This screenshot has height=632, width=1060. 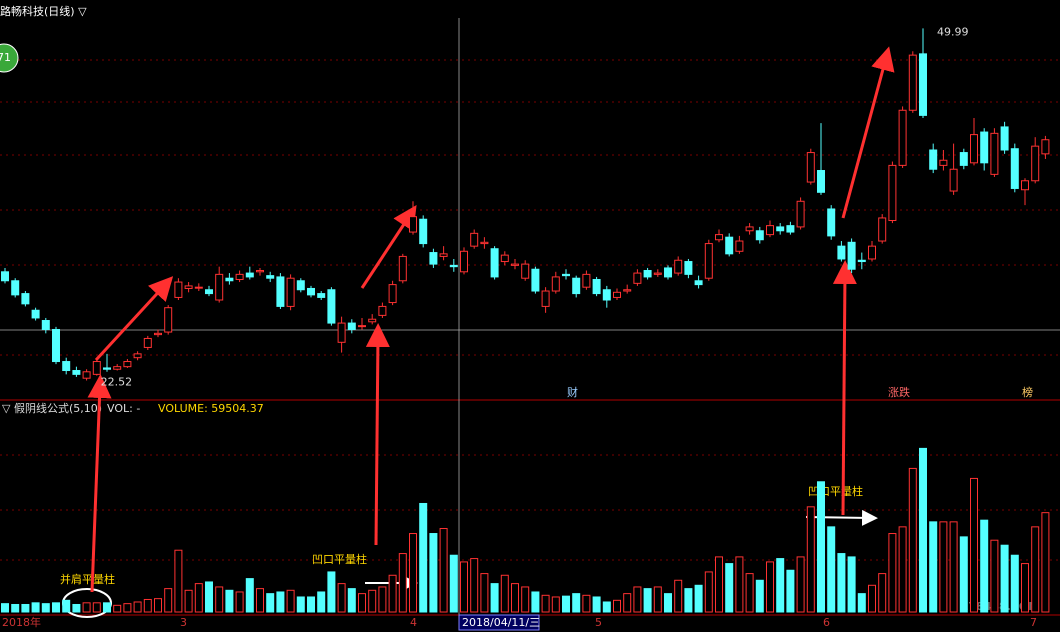 I want to click on x-label: 4, so click(x=413, y=622).